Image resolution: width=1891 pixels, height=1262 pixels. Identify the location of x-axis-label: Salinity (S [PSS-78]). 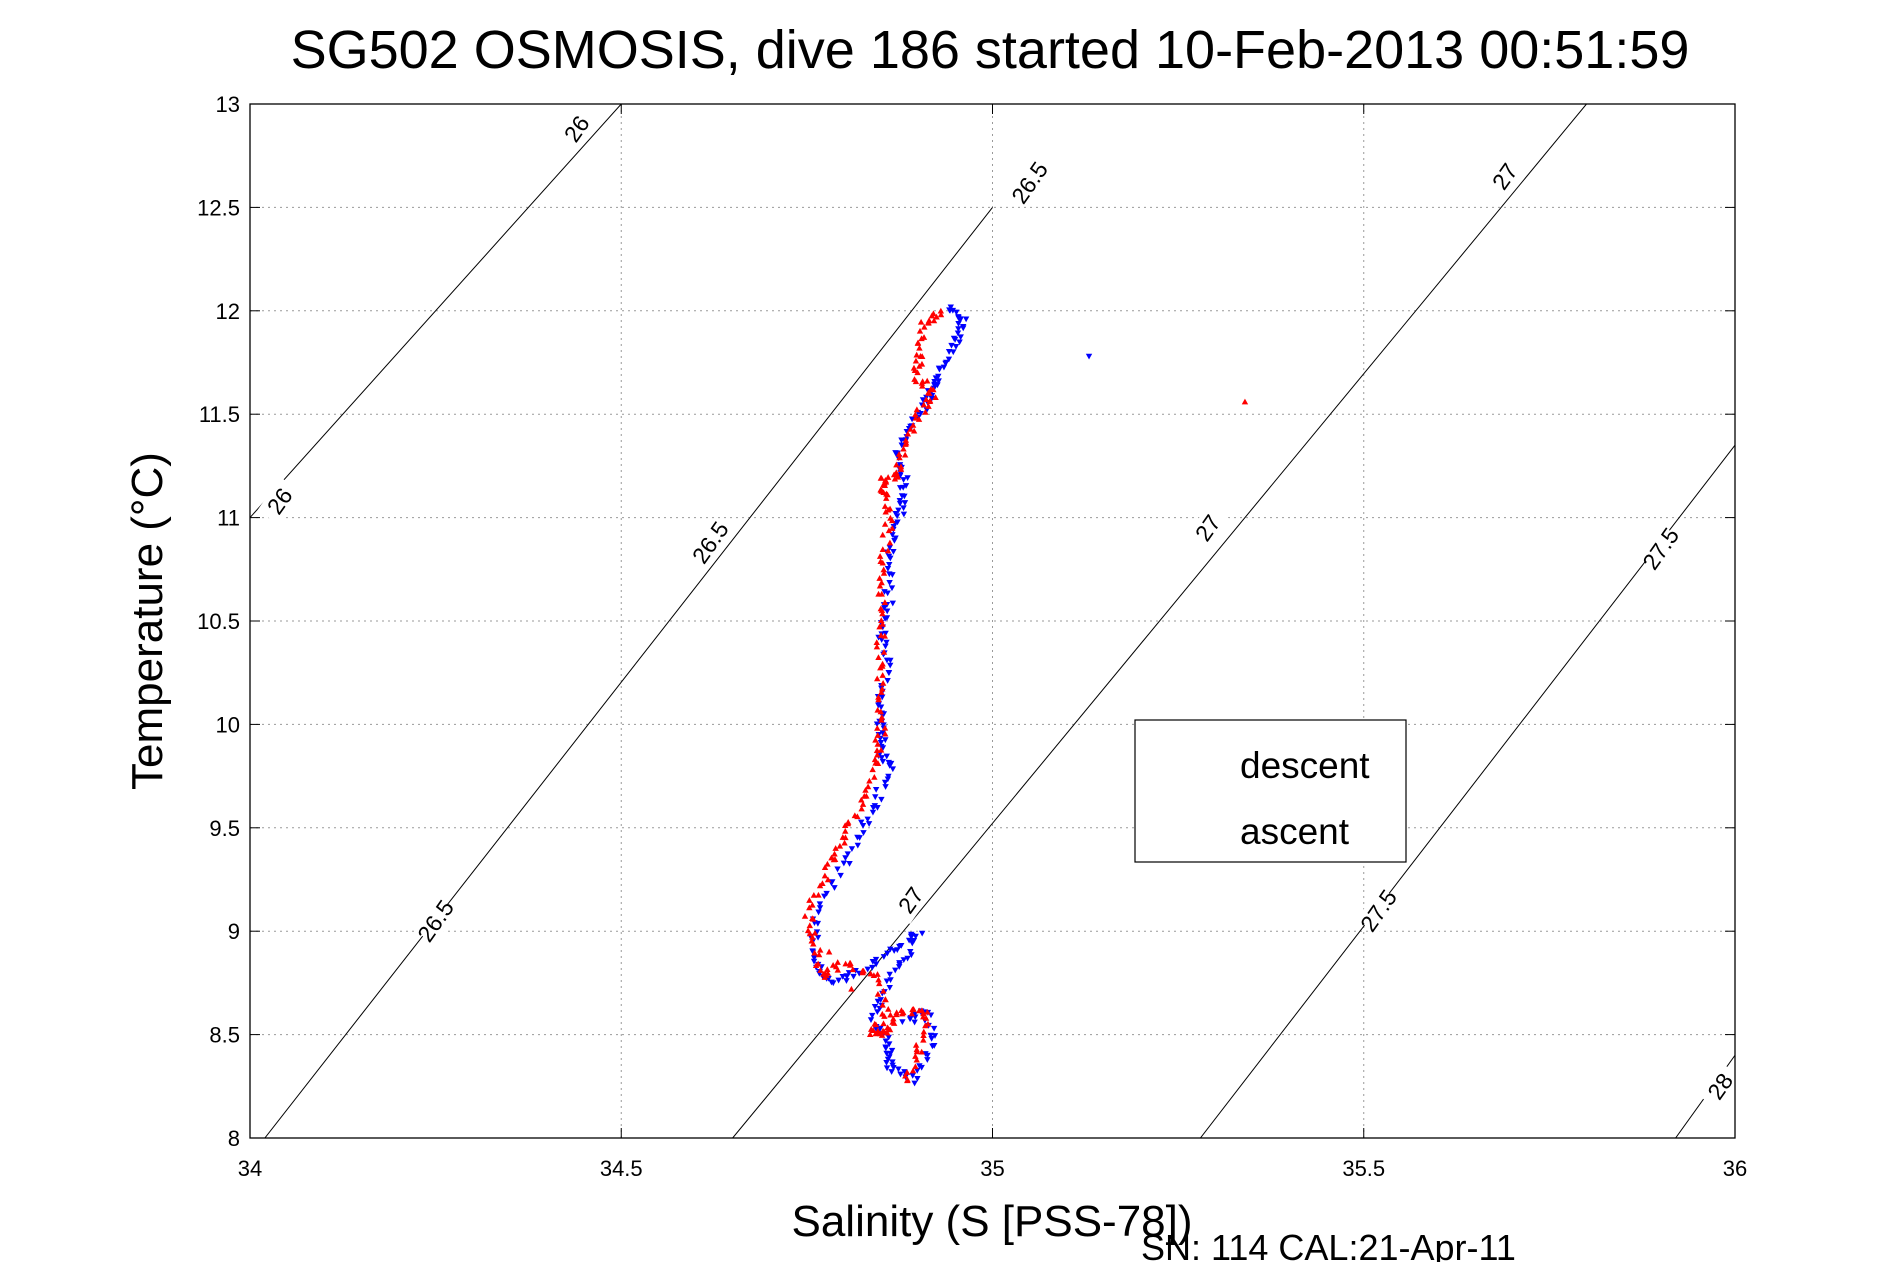
(991, 1221).